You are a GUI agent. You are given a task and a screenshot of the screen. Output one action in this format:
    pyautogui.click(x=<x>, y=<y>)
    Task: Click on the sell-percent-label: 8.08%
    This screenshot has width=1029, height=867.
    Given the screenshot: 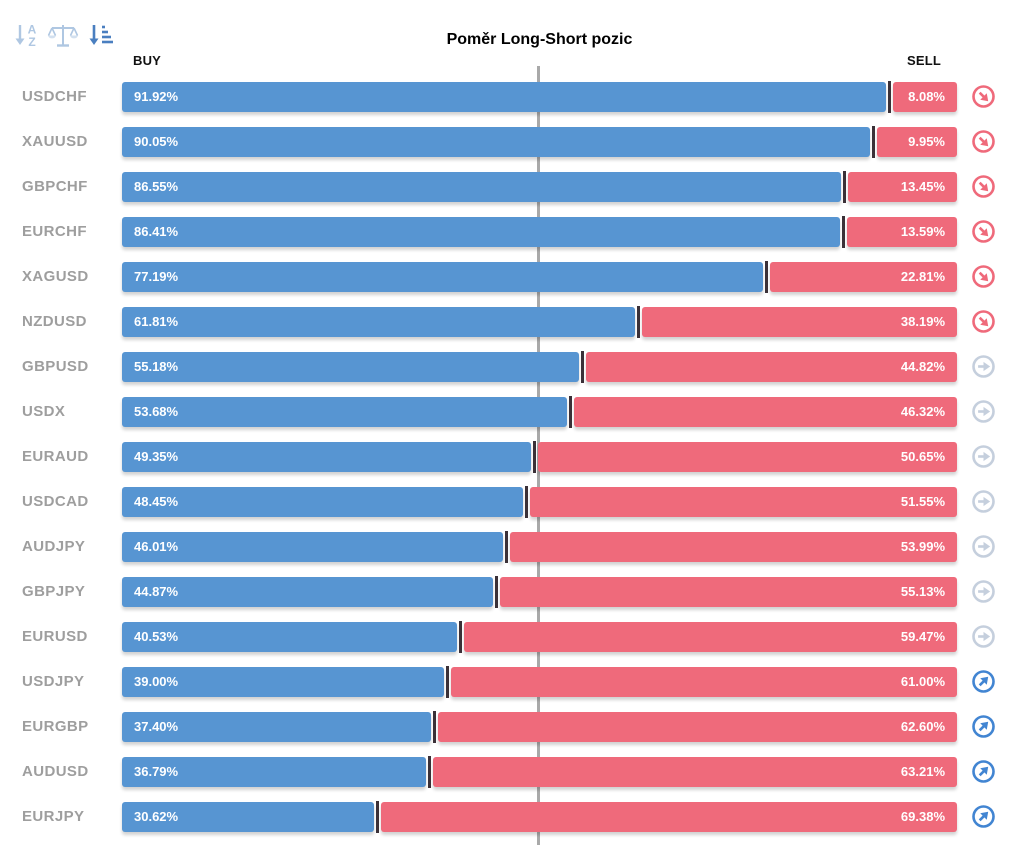 What is the action you would take?
    pyautogui.click(x=926, y=96)
    